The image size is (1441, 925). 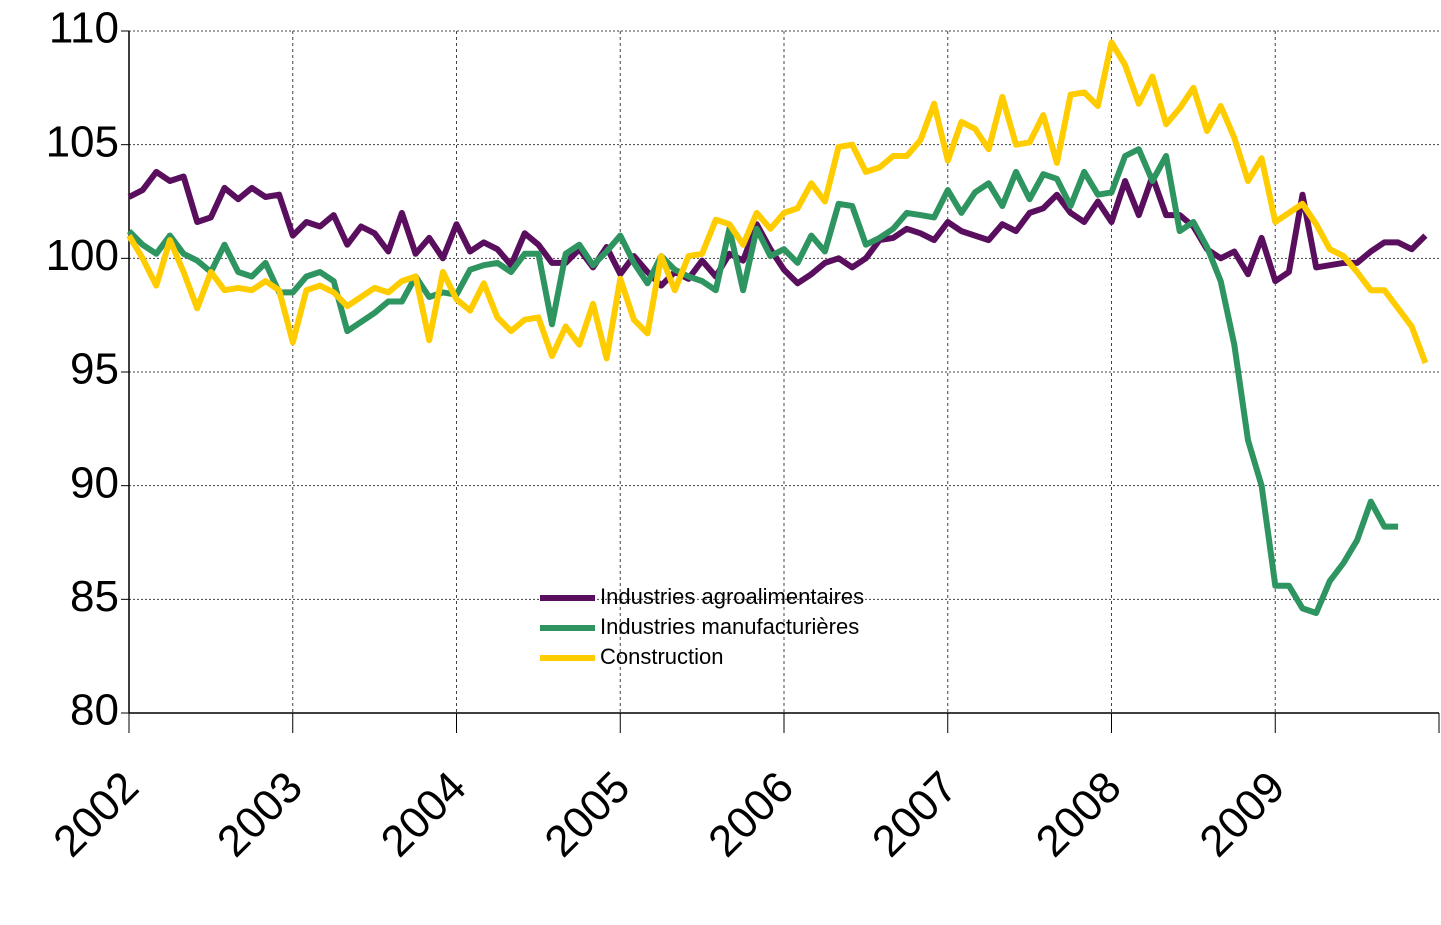 I want to click on x-tick-label: 2003, so click(x=260, y=814).